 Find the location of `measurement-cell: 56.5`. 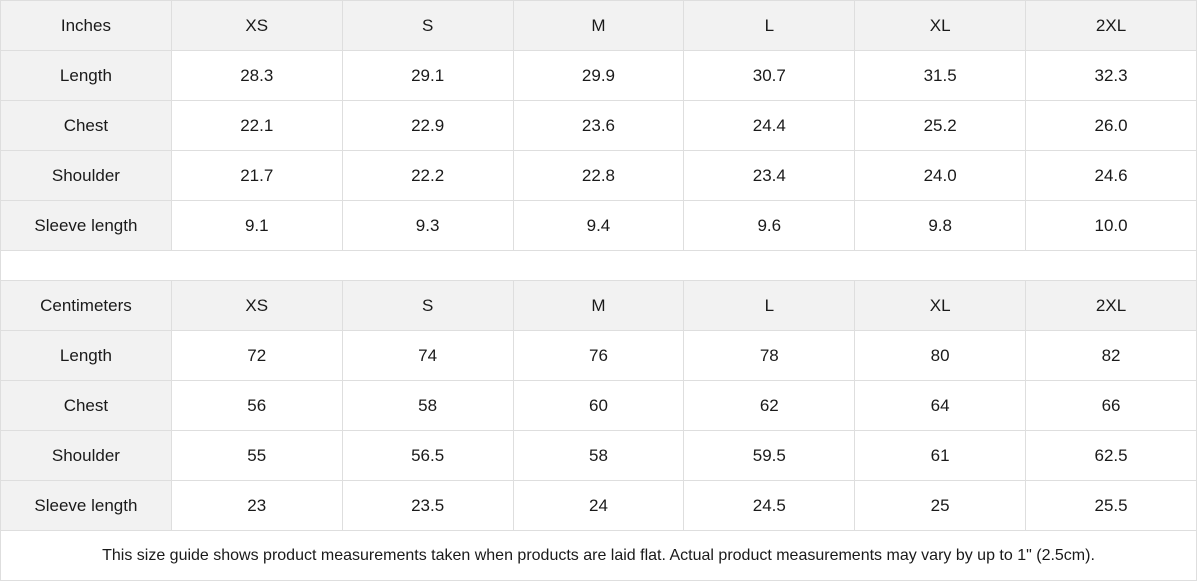

measurement-cell: 56.5 is located at coordinates (427, 455).